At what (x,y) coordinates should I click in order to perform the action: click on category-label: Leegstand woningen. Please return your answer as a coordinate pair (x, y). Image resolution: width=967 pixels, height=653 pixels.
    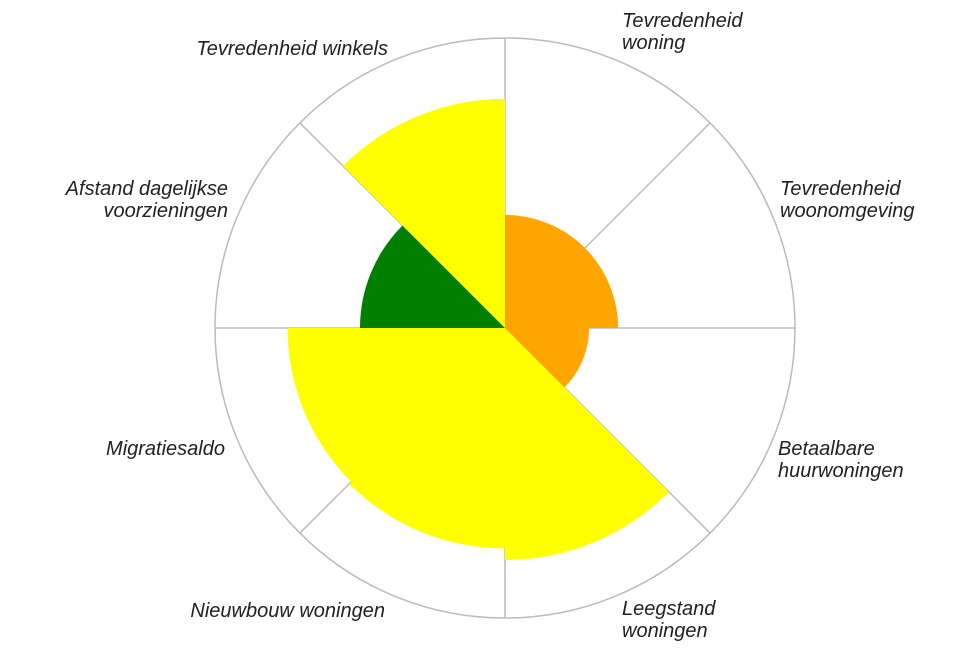
    Looking at the image, I should click on (669, 620).